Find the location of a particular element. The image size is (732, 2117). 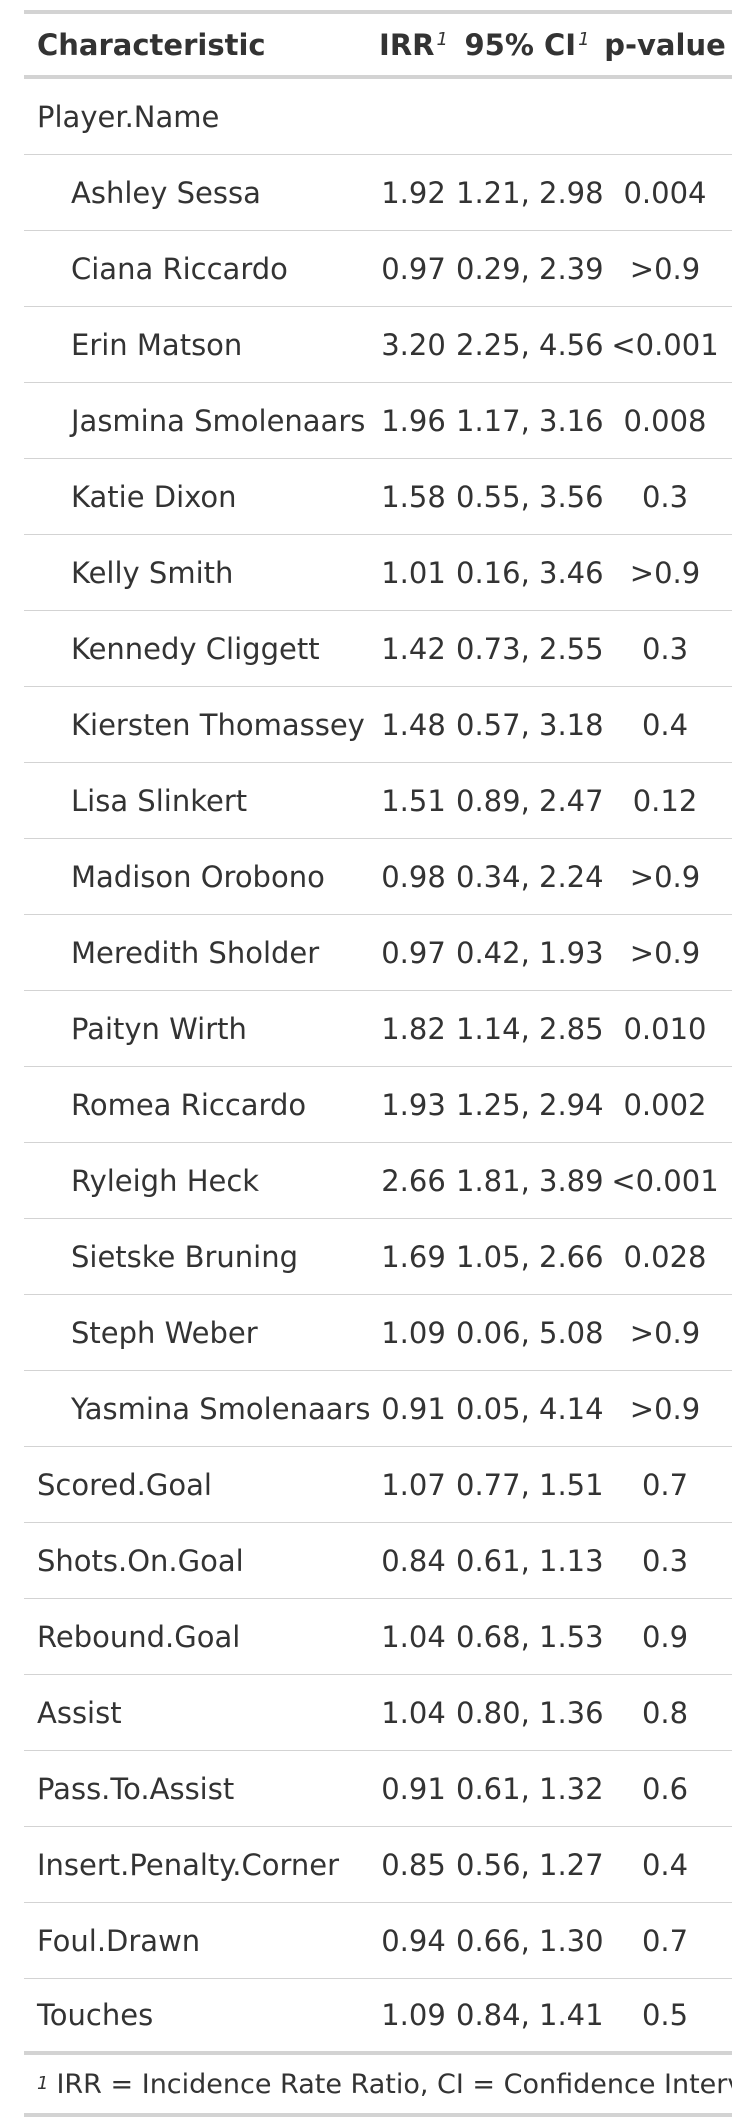

ci-cell: 0.89, 2.47 is located at coordinates (530, 800).